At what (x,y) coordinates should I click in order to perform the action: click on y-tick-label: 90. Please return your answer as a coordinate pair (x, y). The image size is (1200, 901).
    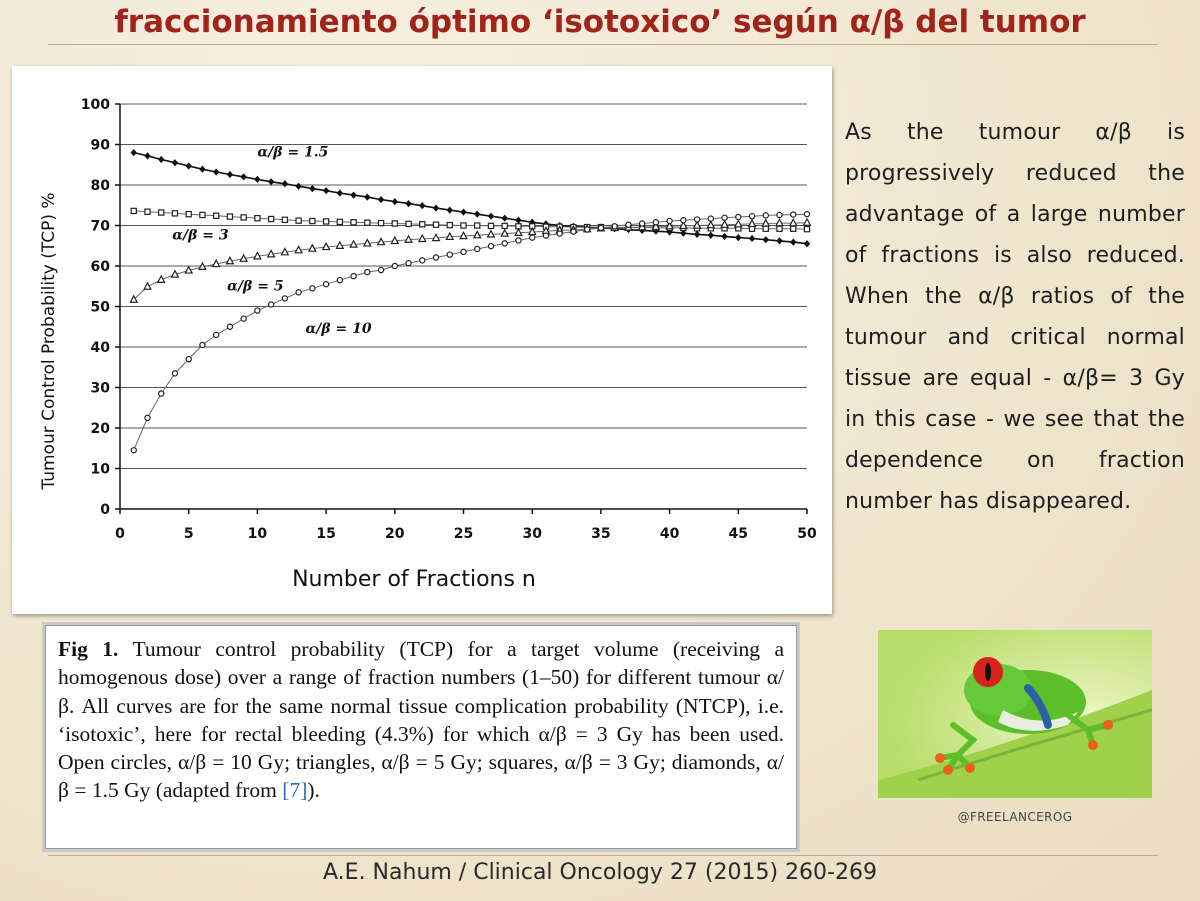
    Looking at the image, I should click on (101, 146).